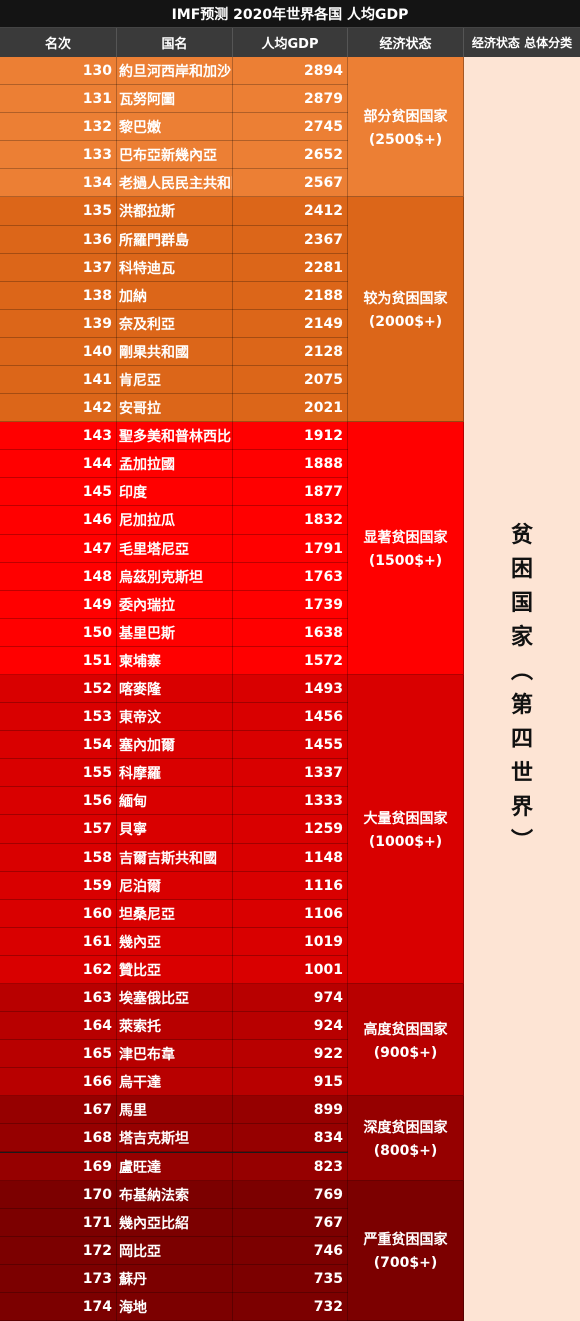 The image size is (580, 1321). I want to click on country-cell: 奈及利亞, so click(175, 323).